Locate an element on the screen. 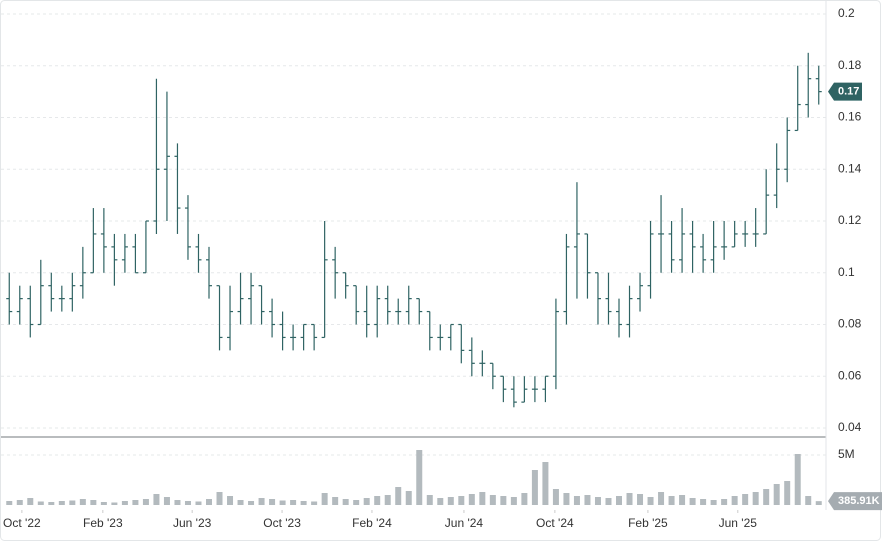 Image resolution: width=882 pixels, height=542 pixels. x-tick-label: Feb '23 is located at coordinates (103, 523).